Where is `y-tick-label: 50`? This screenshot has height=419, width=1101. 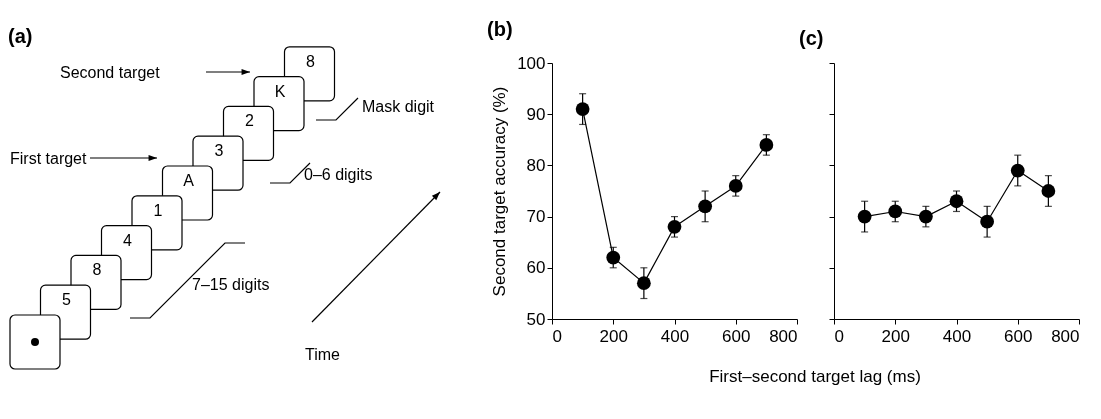 y-tick-label: 50 is located at coordinates (536, 319).